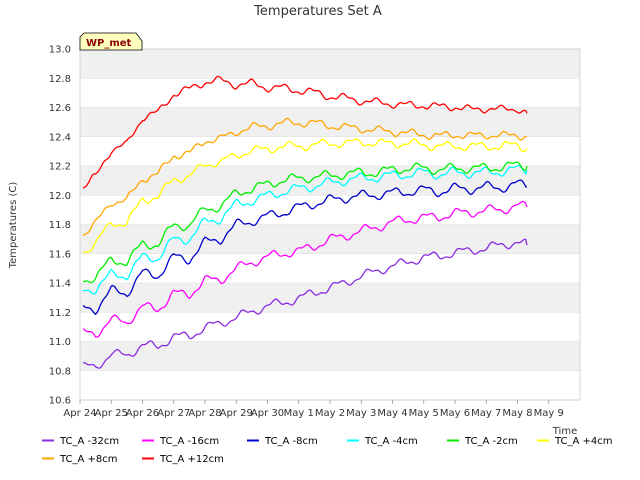 Image resolution: width=640 pixels, height=480 pixels. Describe the element at coordinates (111, 413) in the screenshot. I see `x-tick-label: Apr 25` at that location.